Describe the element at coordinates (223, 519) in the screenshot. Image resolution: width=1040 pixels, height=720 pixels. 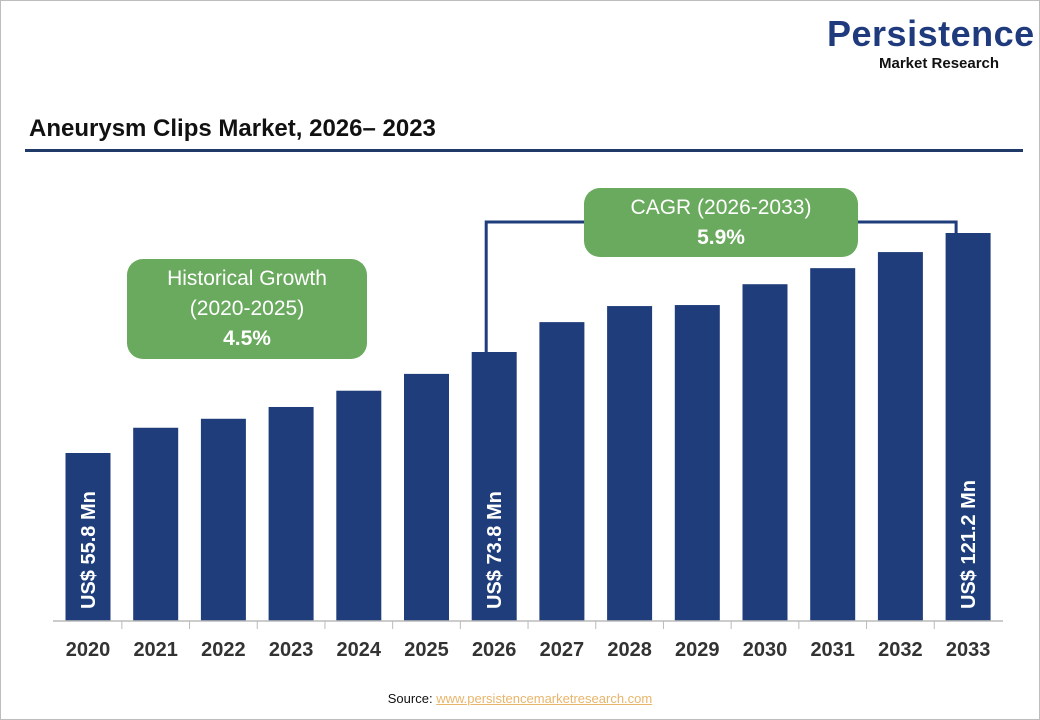
I see `bar-2022` at that location.